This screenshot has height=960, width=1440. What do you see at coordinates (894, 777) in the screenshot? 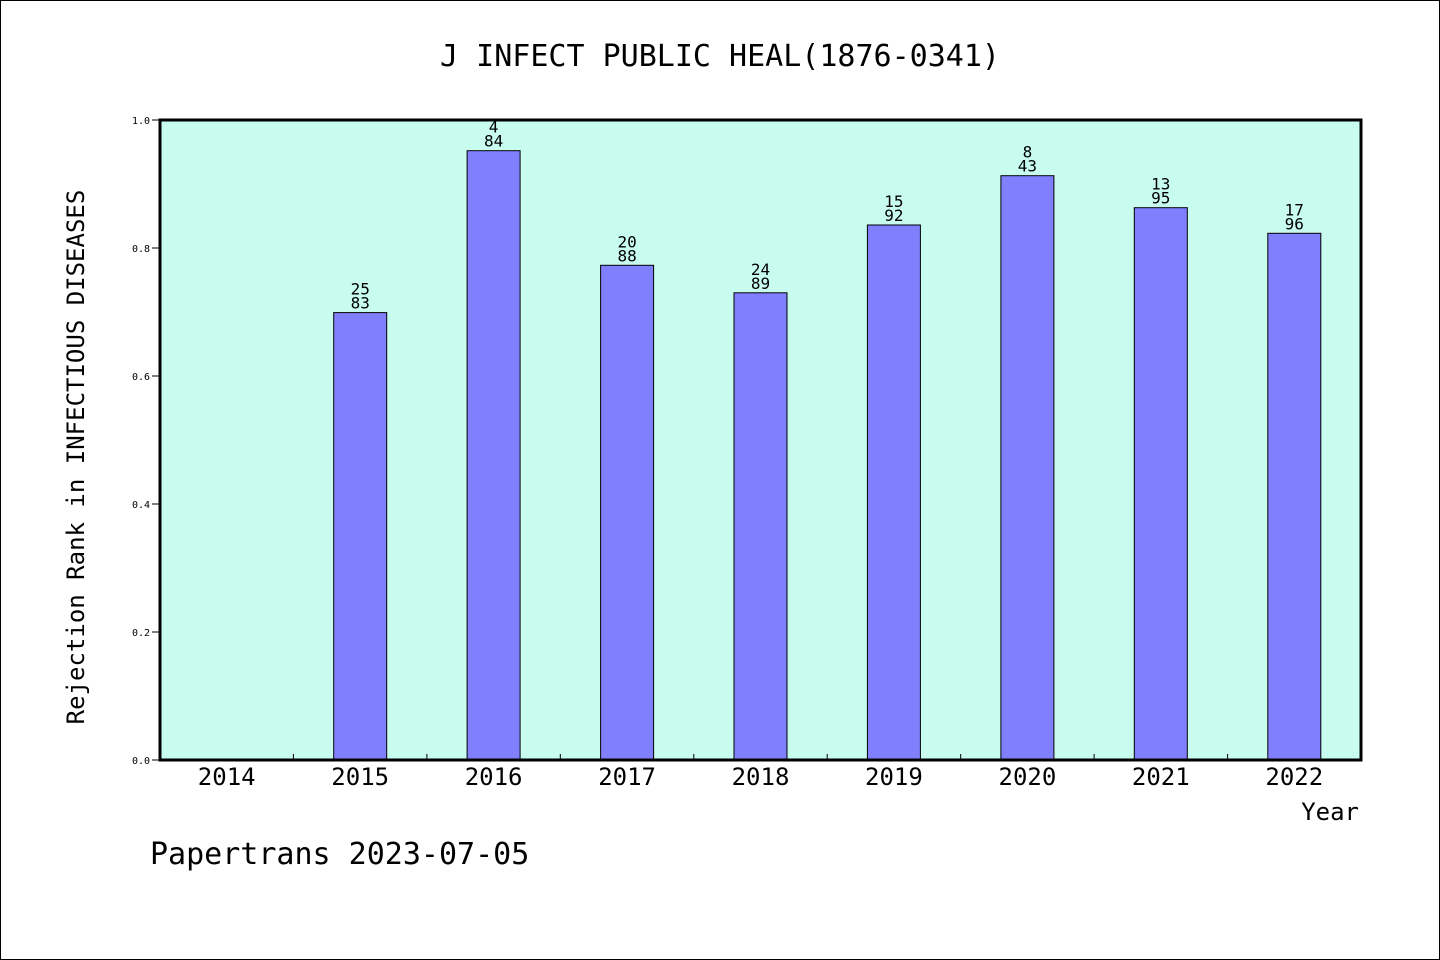
I see `x-tick-label-2019: 2019` at bounding box center [894, 777].